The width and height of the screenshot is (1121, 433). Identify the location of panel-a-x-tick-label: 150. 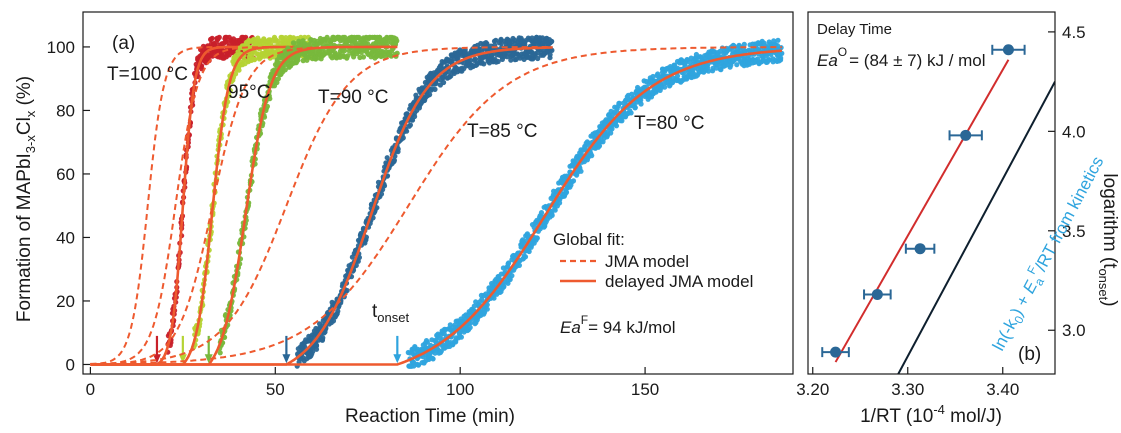
(645, 389).